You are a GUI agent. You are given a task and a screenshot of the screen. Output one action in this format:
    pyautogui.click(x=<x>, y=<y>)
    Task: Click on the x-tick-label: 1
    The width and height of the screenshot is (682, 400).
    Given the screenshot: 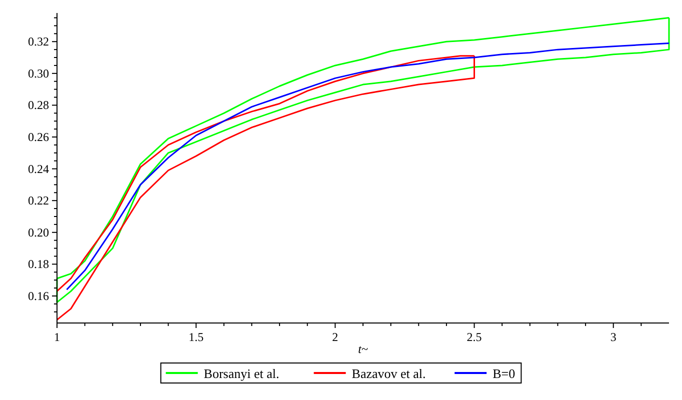 What is the action you would take?
    pyautogui.click(x=57, y=337)
    